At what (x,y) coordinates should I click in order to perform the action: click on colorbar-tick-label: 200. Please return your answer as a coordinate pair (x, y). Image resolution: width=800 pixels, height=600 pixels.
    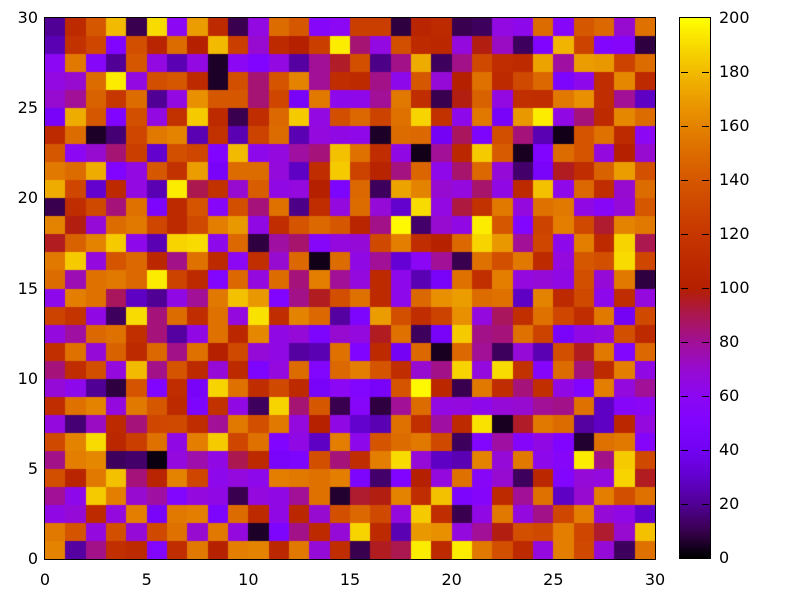
    Looking at the image, I should click on (734, 17).